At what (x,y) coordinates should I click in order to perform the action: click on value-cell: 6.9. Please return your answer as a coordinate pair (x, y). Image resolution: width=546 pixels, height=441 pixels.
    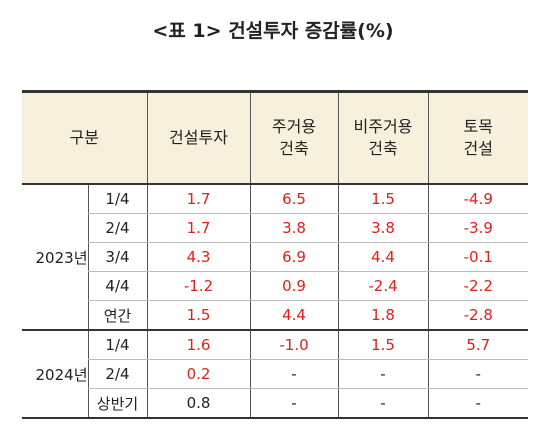
    Looking at the image, I should click on (293, 257).